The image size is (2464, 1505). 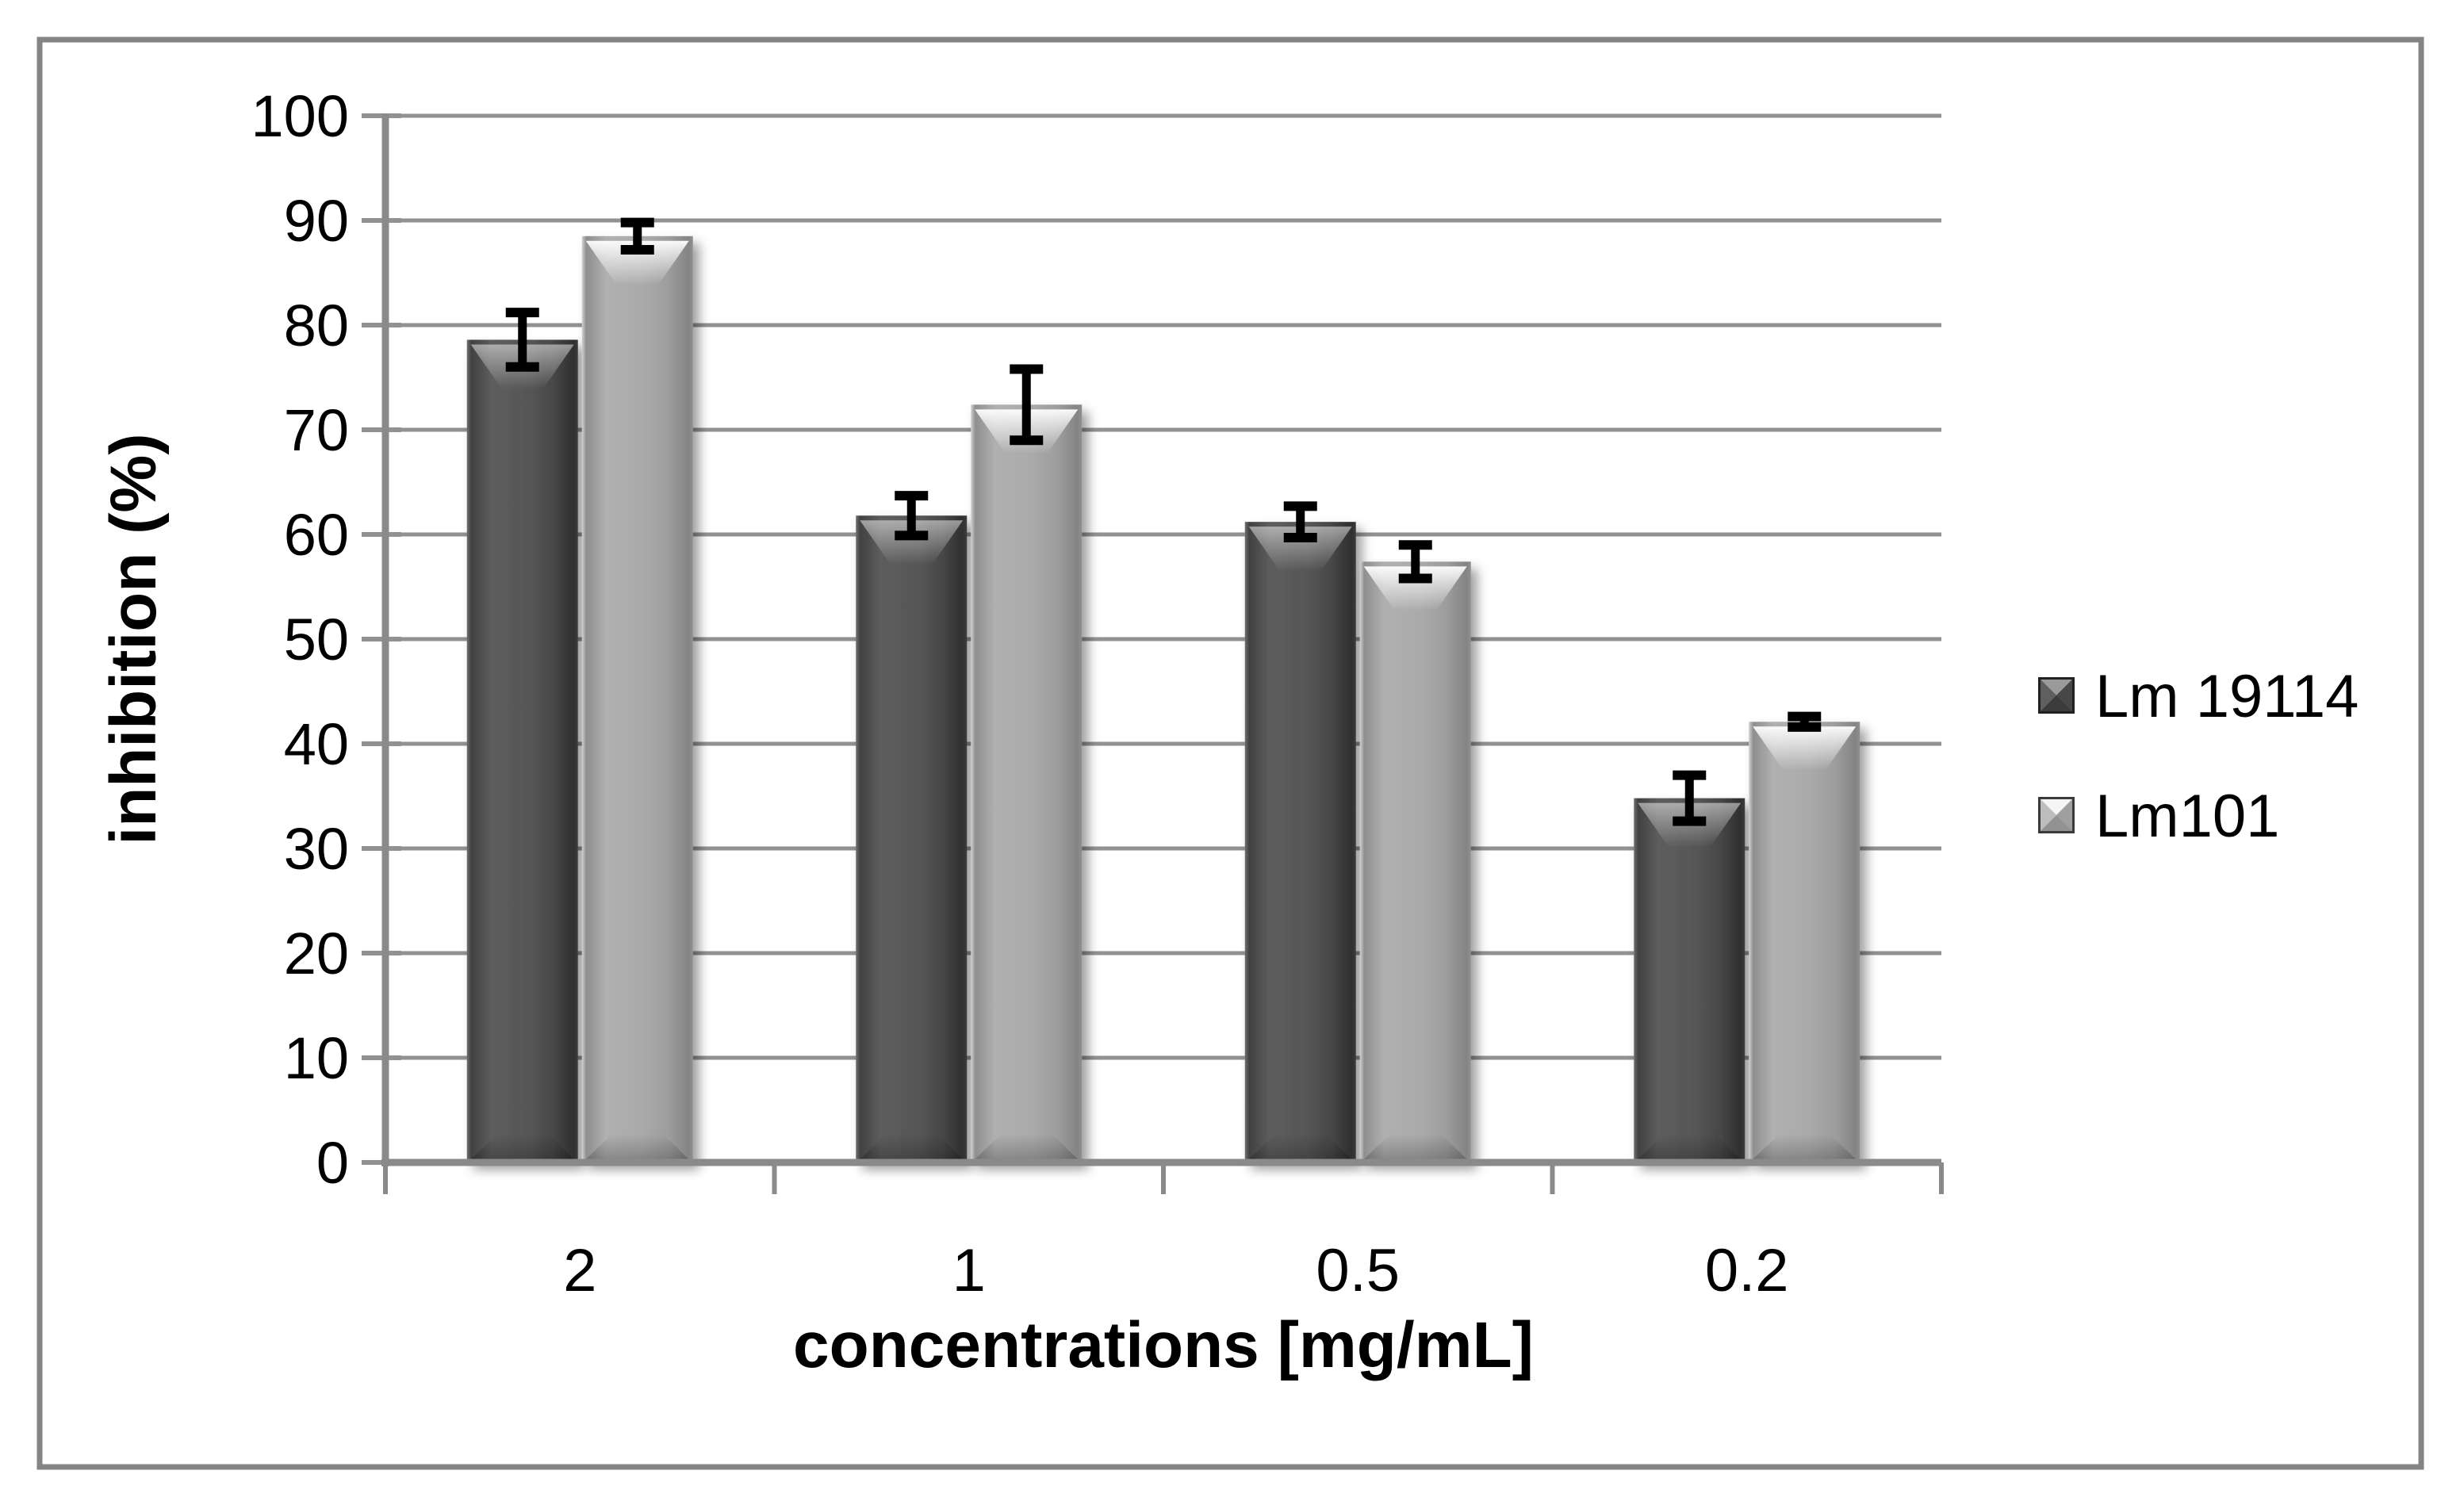 I want to click on y-tick-label: 100, so click(x=300, y=116).